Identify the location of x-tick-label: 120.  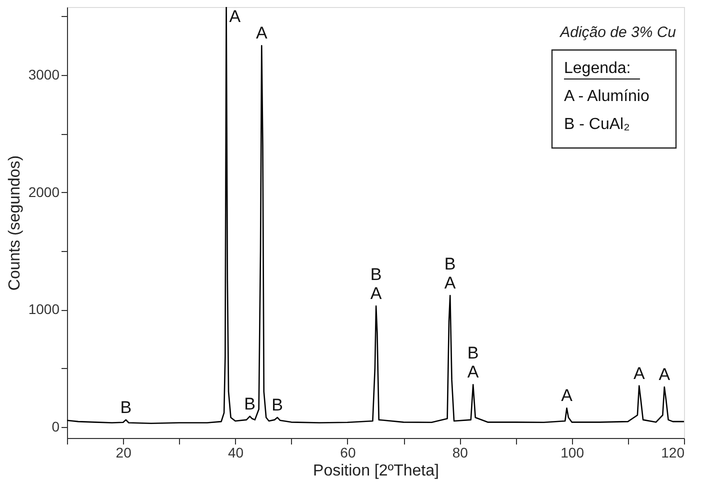
(673, 452).